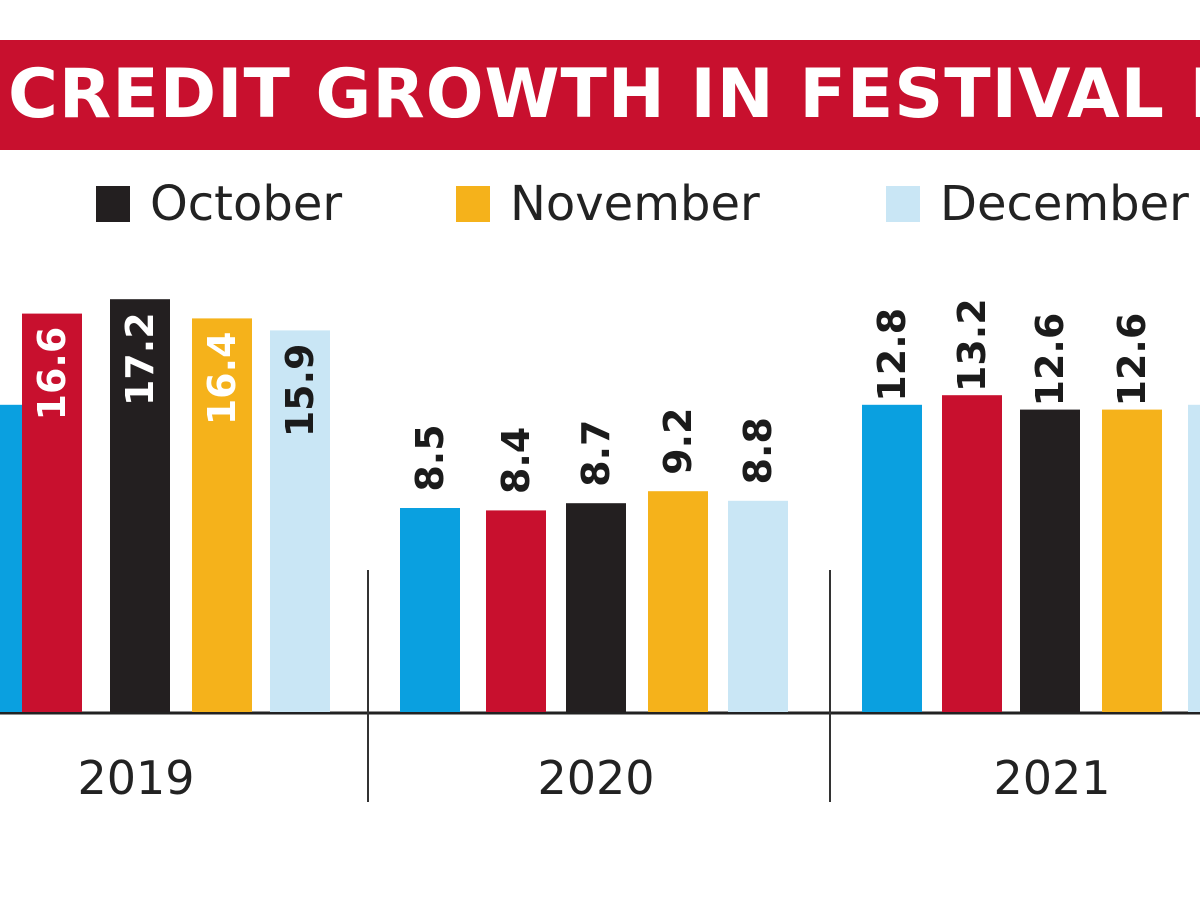 The width and height of the screenshot is (1200, 900). What do you see at coordinates (1050, 360) in the screenshot?
I see `data-label-2021-3: 12.6` at bounding box center [1050, 360].